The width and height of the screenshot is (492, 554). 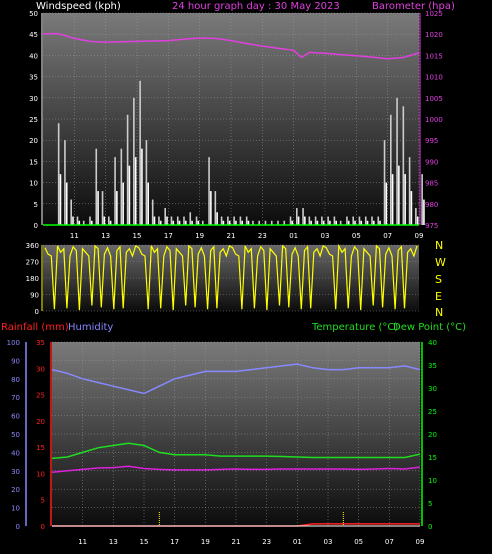 What do you see at coordinates (43, 527) in the screenshot?
I see `rainfall-tick-label: 0` at bounding box center [43, 527].